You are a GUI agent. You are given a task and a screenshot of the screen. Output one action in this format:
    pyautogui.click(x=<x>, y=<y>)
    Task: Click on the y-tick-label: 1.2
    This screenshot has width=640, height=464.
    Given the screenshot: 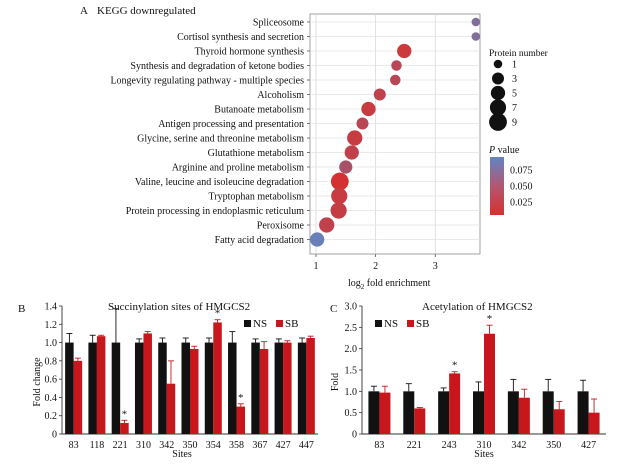 What is the action you would take?
    pyautogui.click(x=51, y=325)
    